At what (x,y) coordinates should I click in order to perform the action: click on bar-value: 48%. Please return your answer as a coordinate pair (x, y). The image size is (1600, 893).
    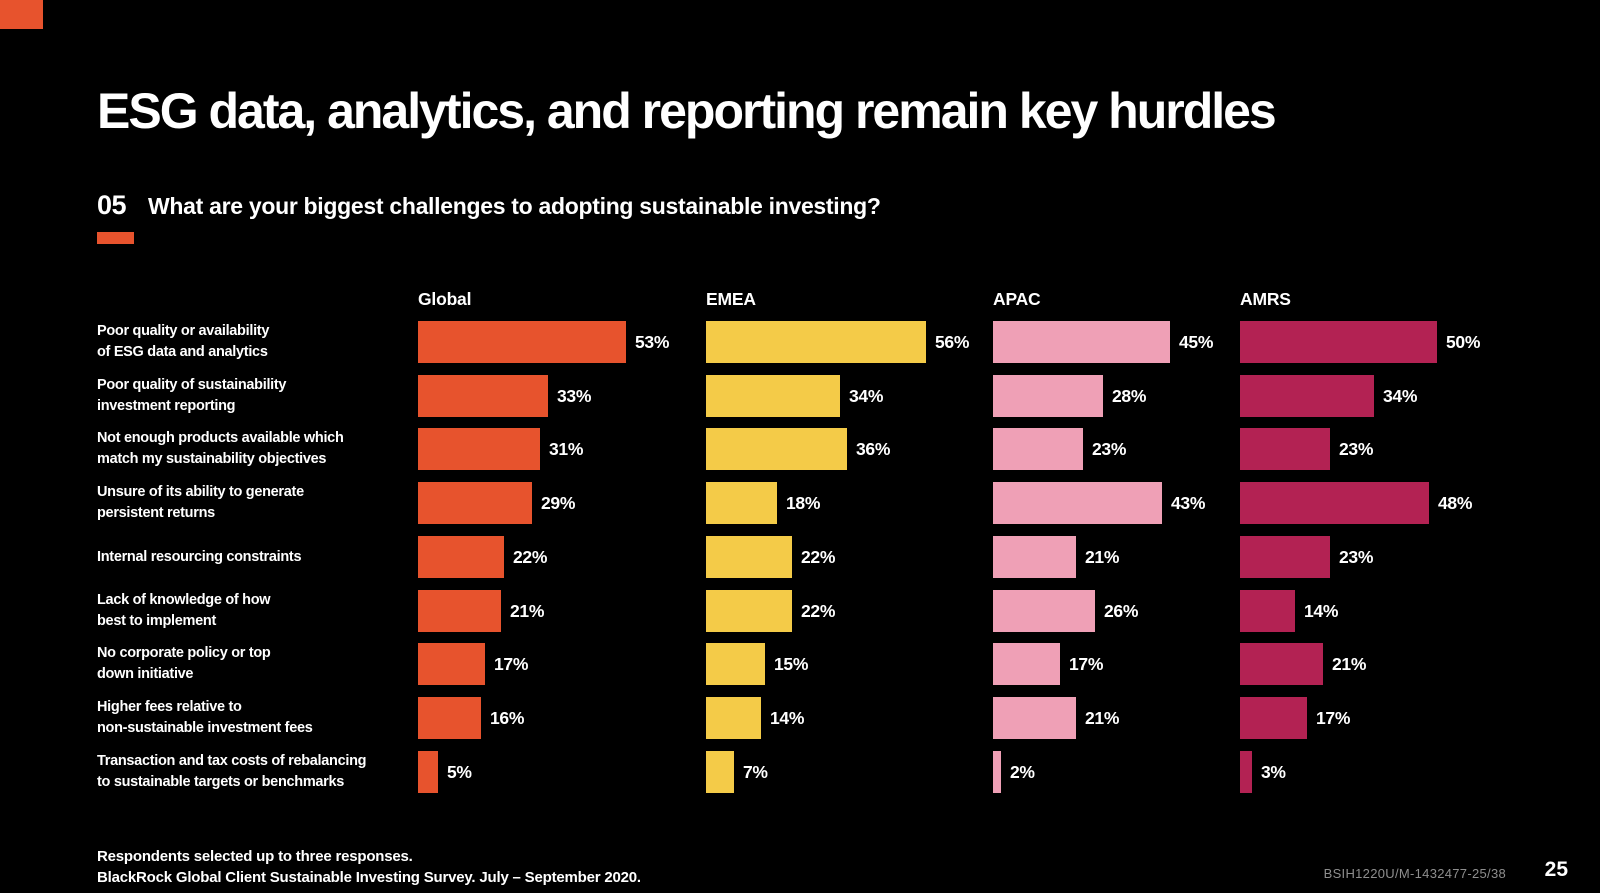
    Looking at the image, I should click on (1455, 502).